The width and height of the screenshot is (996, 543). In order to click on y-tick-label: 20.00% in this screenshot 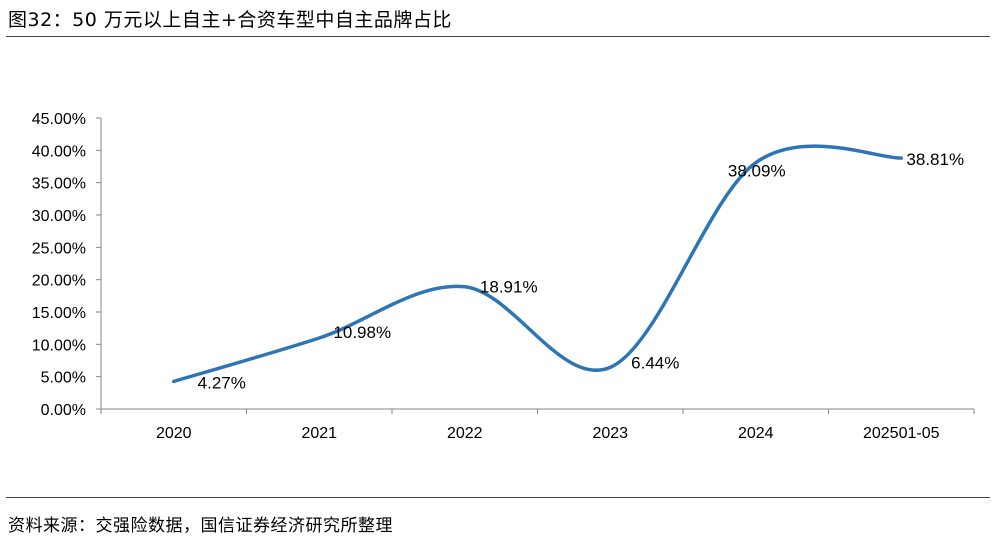, I will do `click(59, 281)`.